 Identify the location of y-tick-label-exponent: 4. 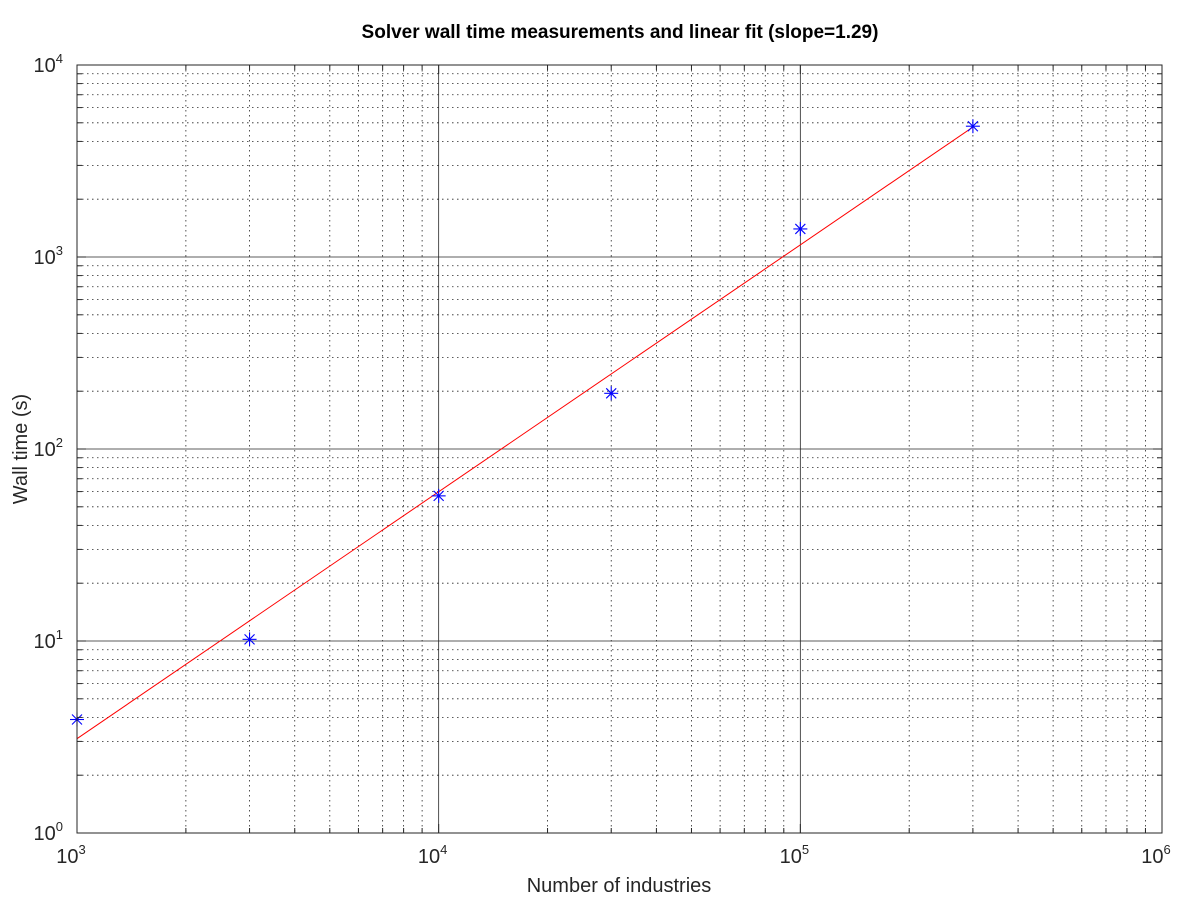
(59, 58).